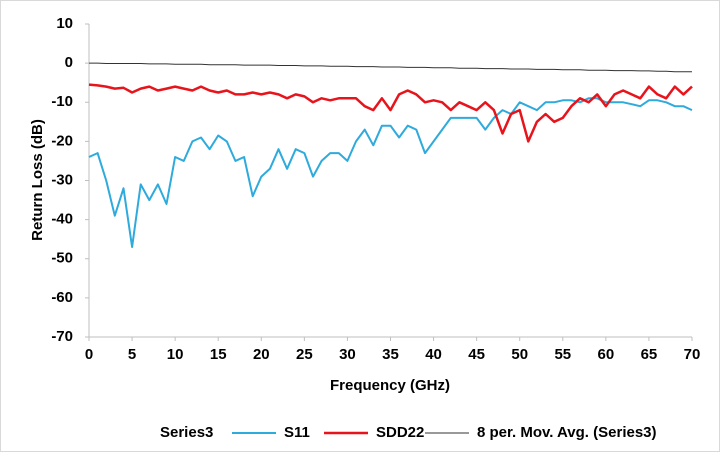  What do you see at coordinates (433, 354) in the screenshot?
I see `x-tick-label: 40` at bounding box center [433, 354].